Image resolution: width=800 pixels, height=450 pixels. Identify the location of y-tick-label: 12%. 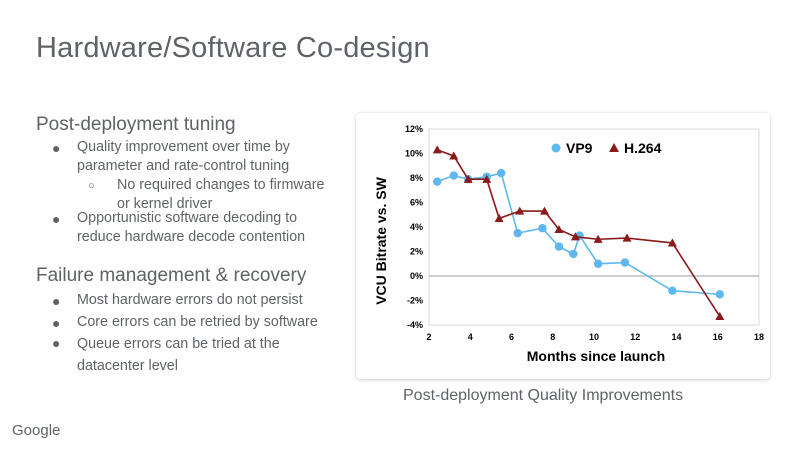
(414, 129).